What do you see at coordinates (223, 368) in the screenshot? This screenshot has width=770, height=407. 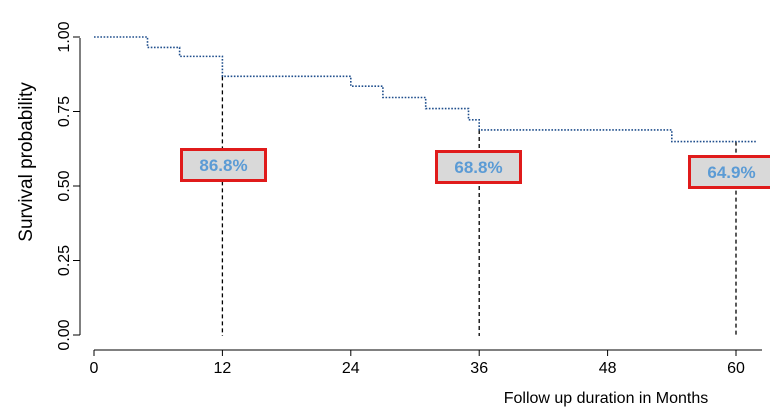 I see `x-tick-label: 12` at bounding box center [223, 368].